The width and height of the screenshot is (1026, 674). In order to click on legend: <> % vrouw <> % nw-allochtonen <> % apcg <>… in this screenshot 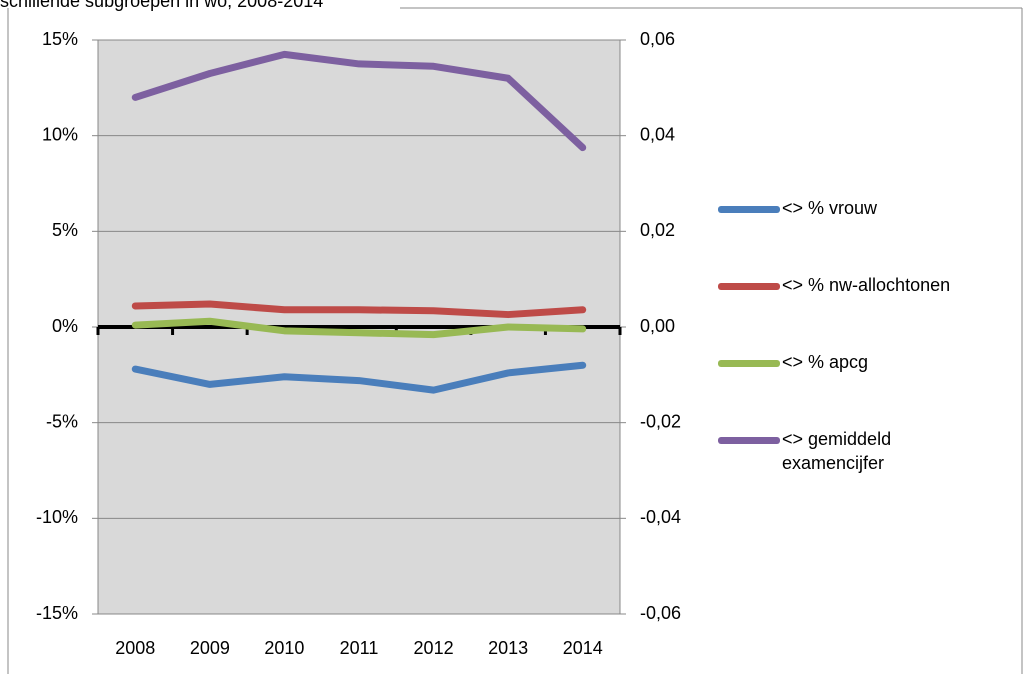, I will do `click(868, 350)`.